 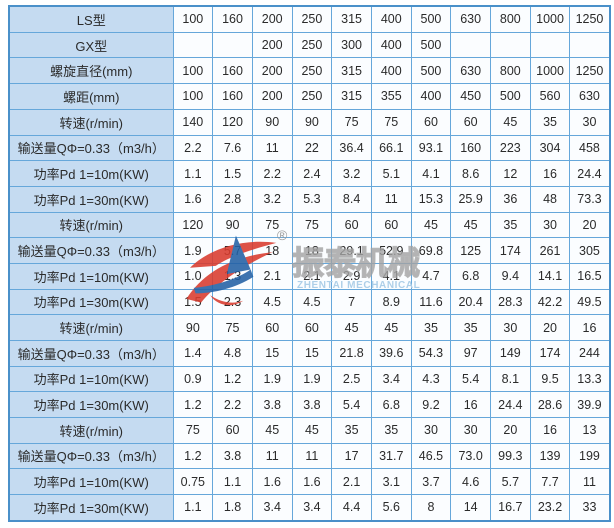 I want to click on spec-cell: 4.8, so click(x=232, y=353).